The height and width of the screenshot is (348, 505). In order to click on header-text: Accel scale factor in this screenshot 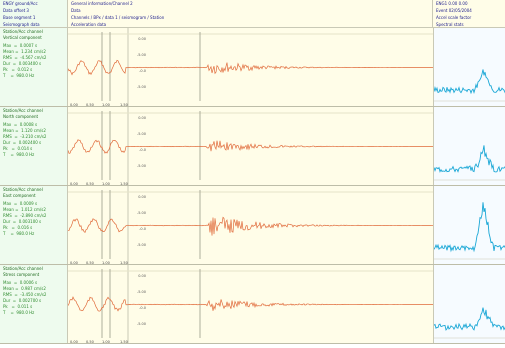, I will do `click(454, 17)`.